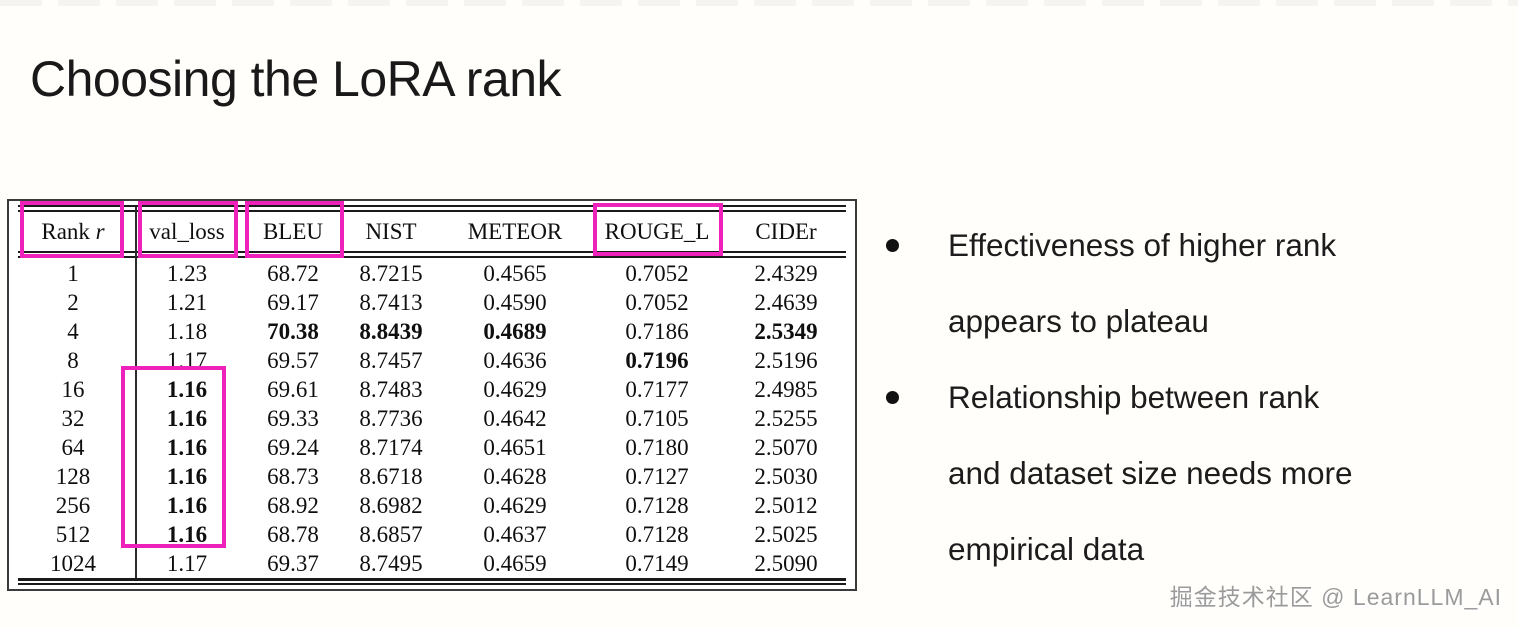 The height and width of the screenshot is (628, 1518). Describe the element at coordinates (657, 563) in the screenshot. I see `table-cell: 0.7149` at that location.